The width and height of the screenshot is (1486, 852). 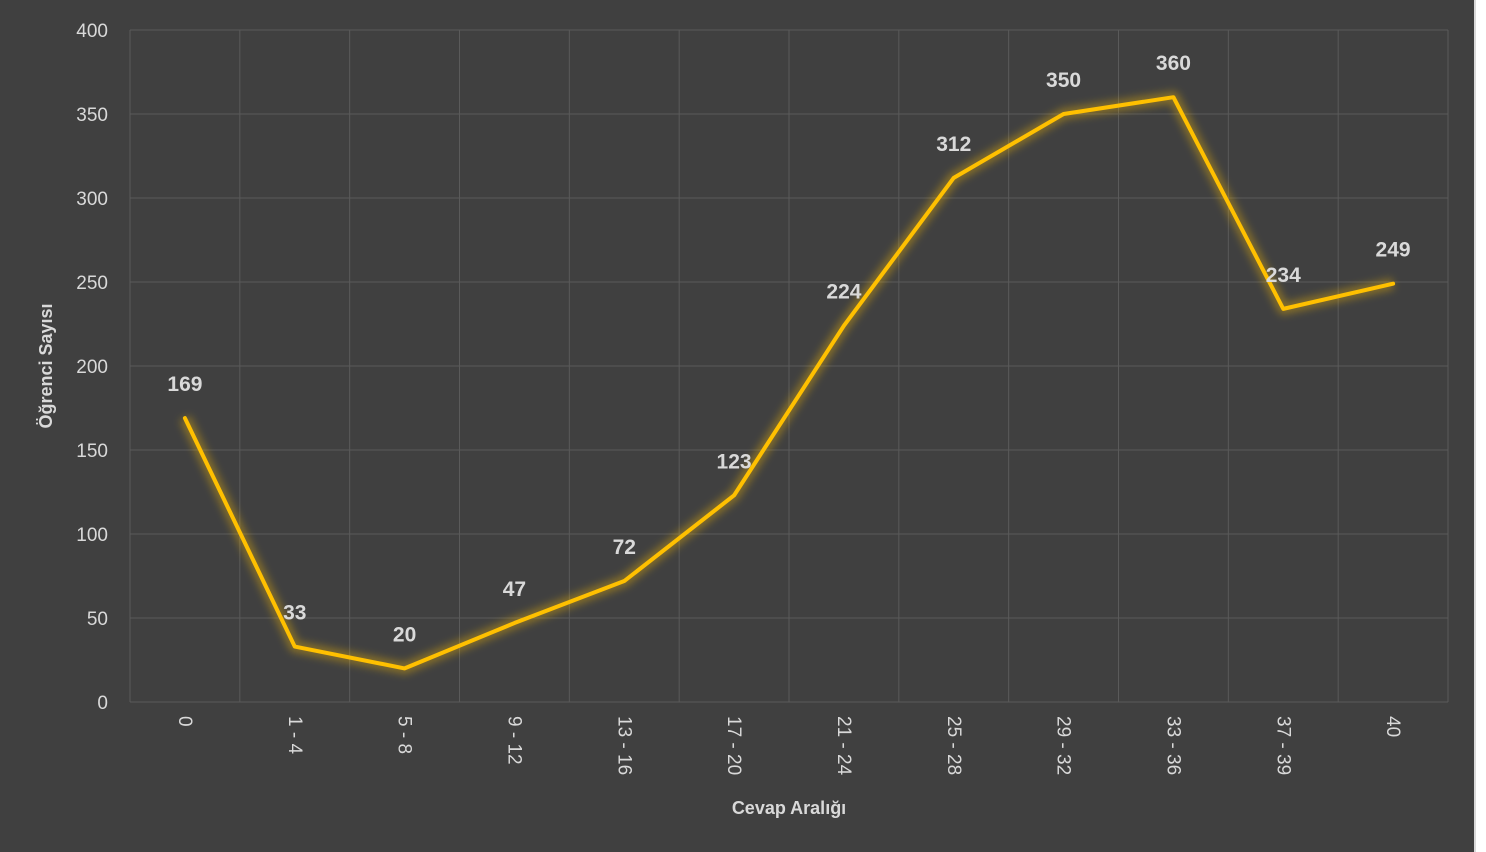 I want to click on data-label: 123, so click(x=734, y=461).